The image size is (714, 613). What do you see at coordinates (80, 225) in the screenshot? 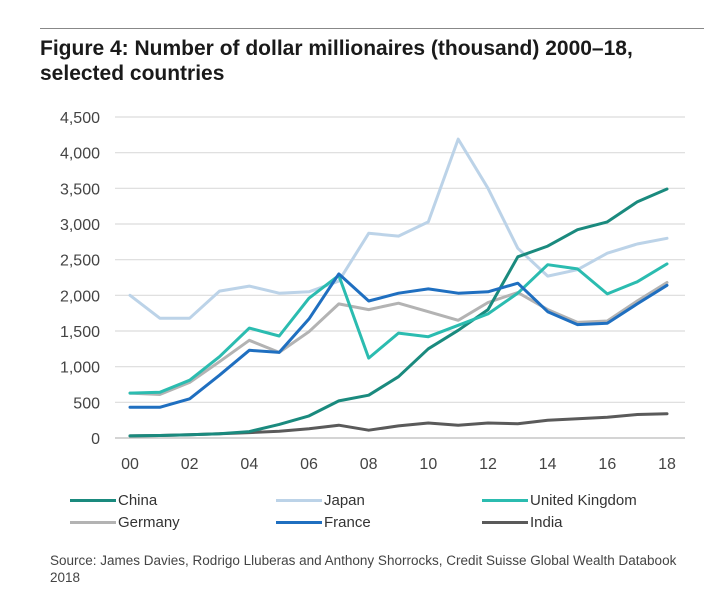
I see `y-tick-label: 3,000` at bounding box center [80, 225].